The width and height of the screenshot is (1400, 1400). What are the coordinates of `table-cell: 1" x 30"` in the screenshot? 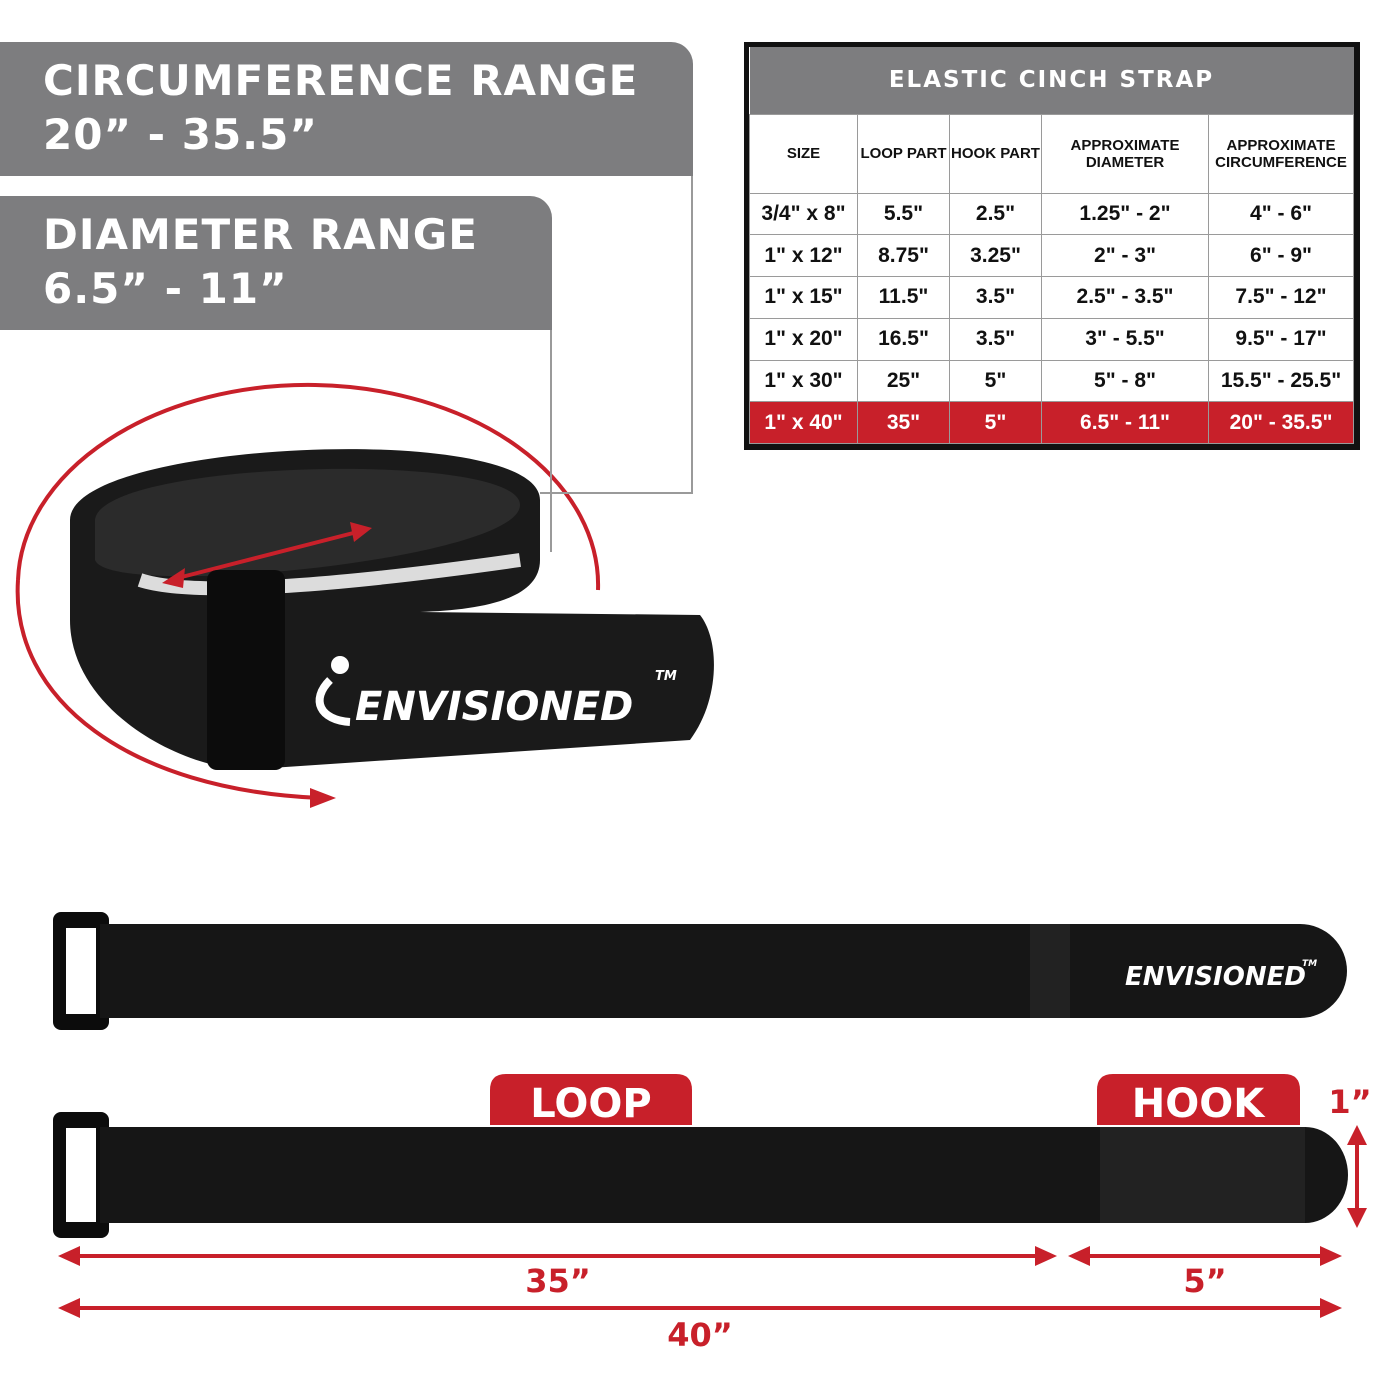 It's located at (803, 381).